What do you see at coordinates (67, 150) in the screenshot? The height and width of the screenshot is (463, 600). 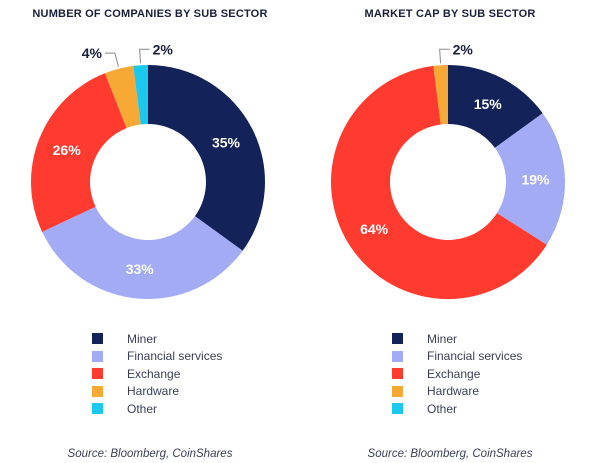 I see `slice-label-exchange: 26%` at bounding box center [67, 150].